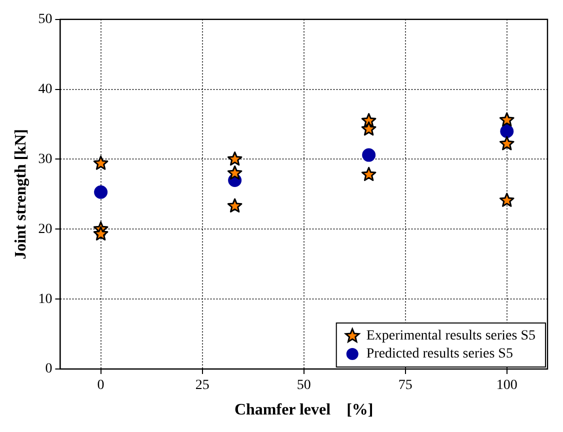  I want to click on y-tick-label: 40, so click(45, 89).